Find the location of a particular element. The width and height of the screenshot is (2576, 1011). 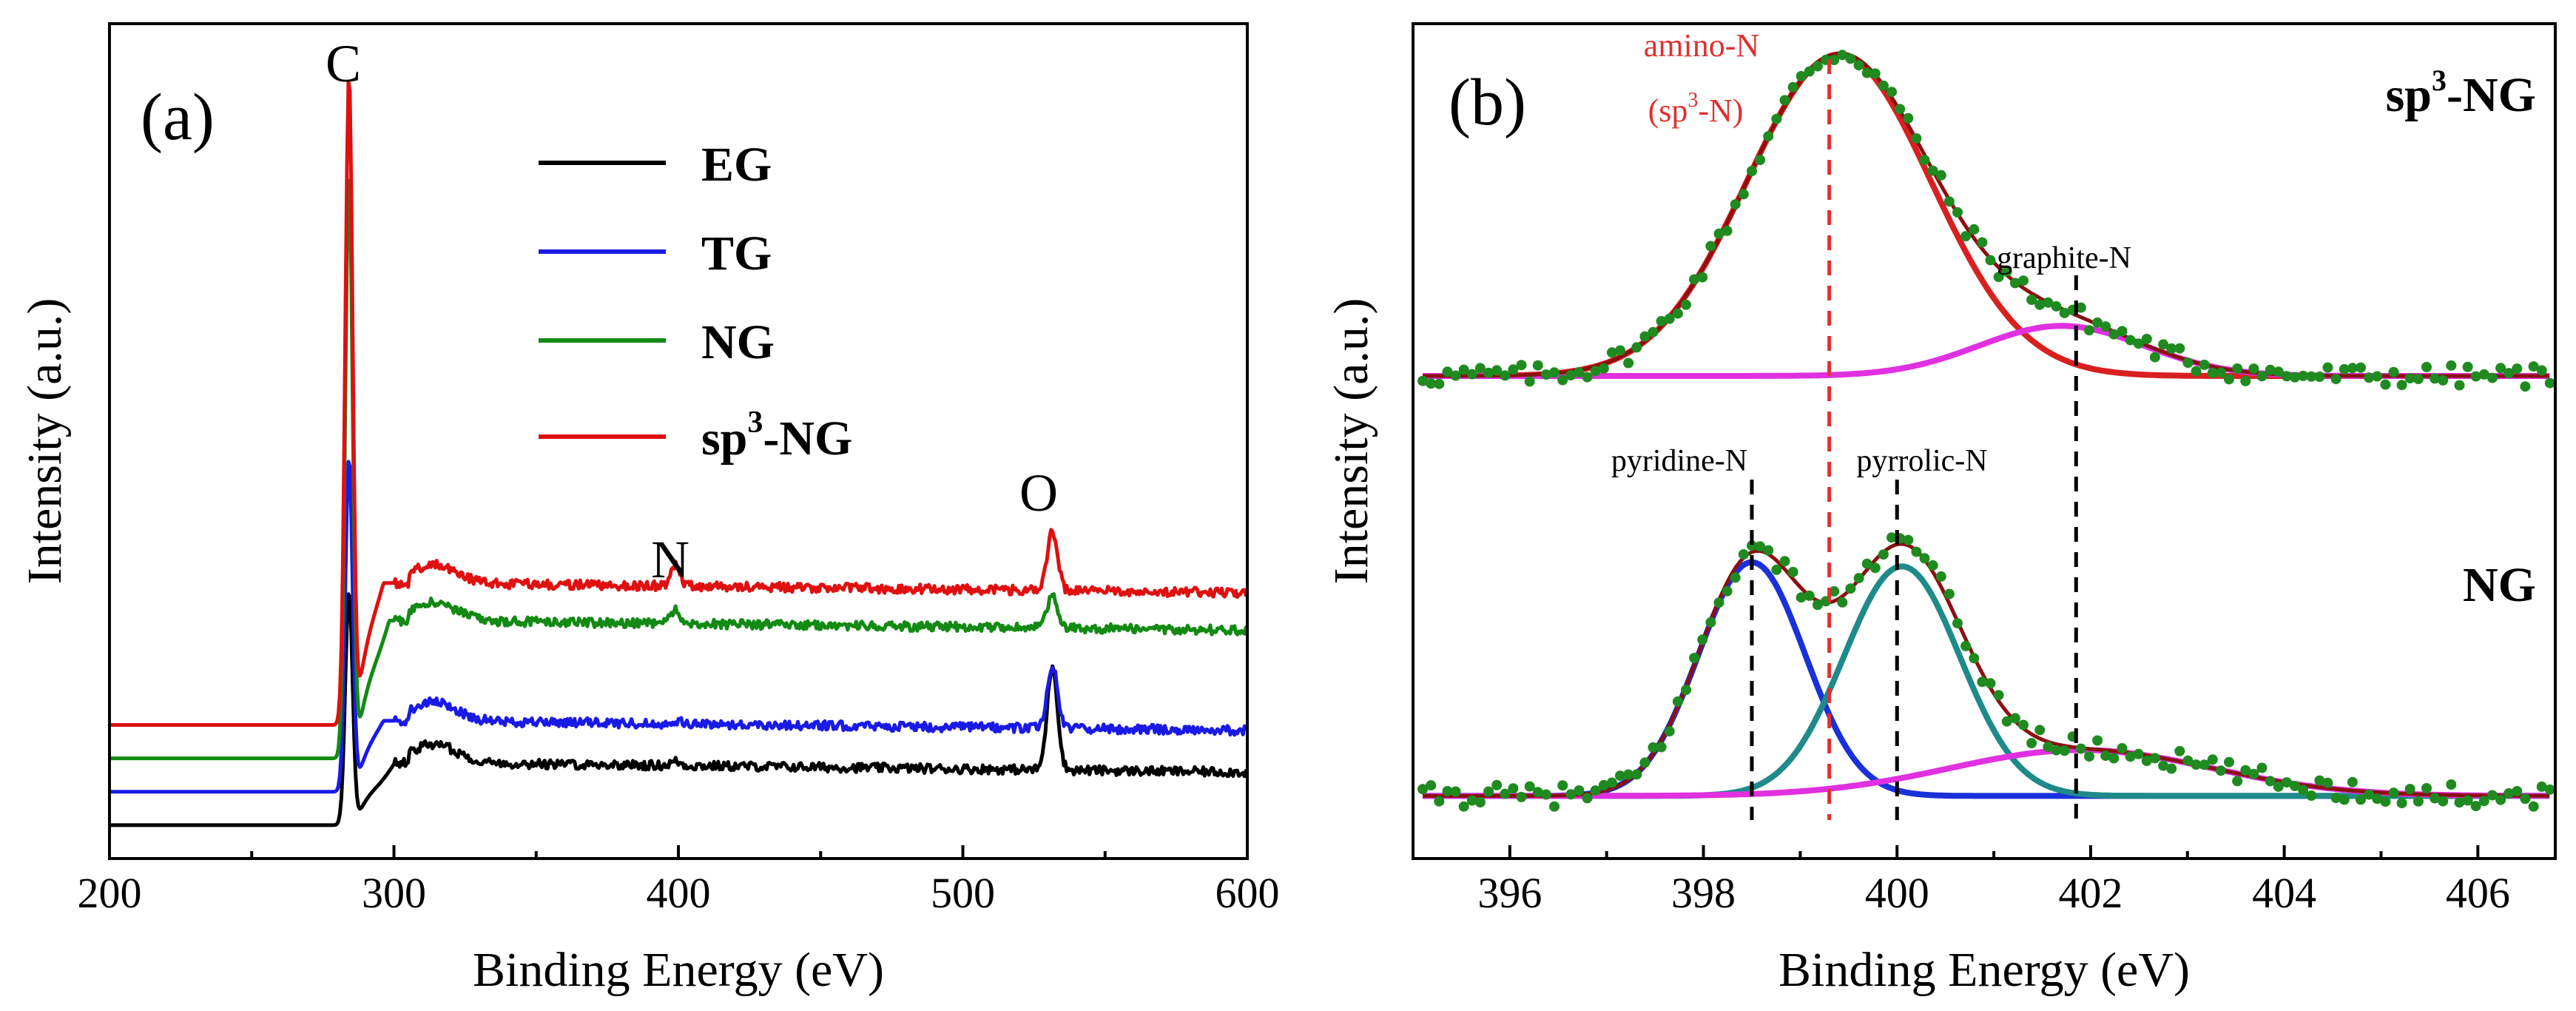

sample-label-ng: NG is located at coordinates (2499, 585).